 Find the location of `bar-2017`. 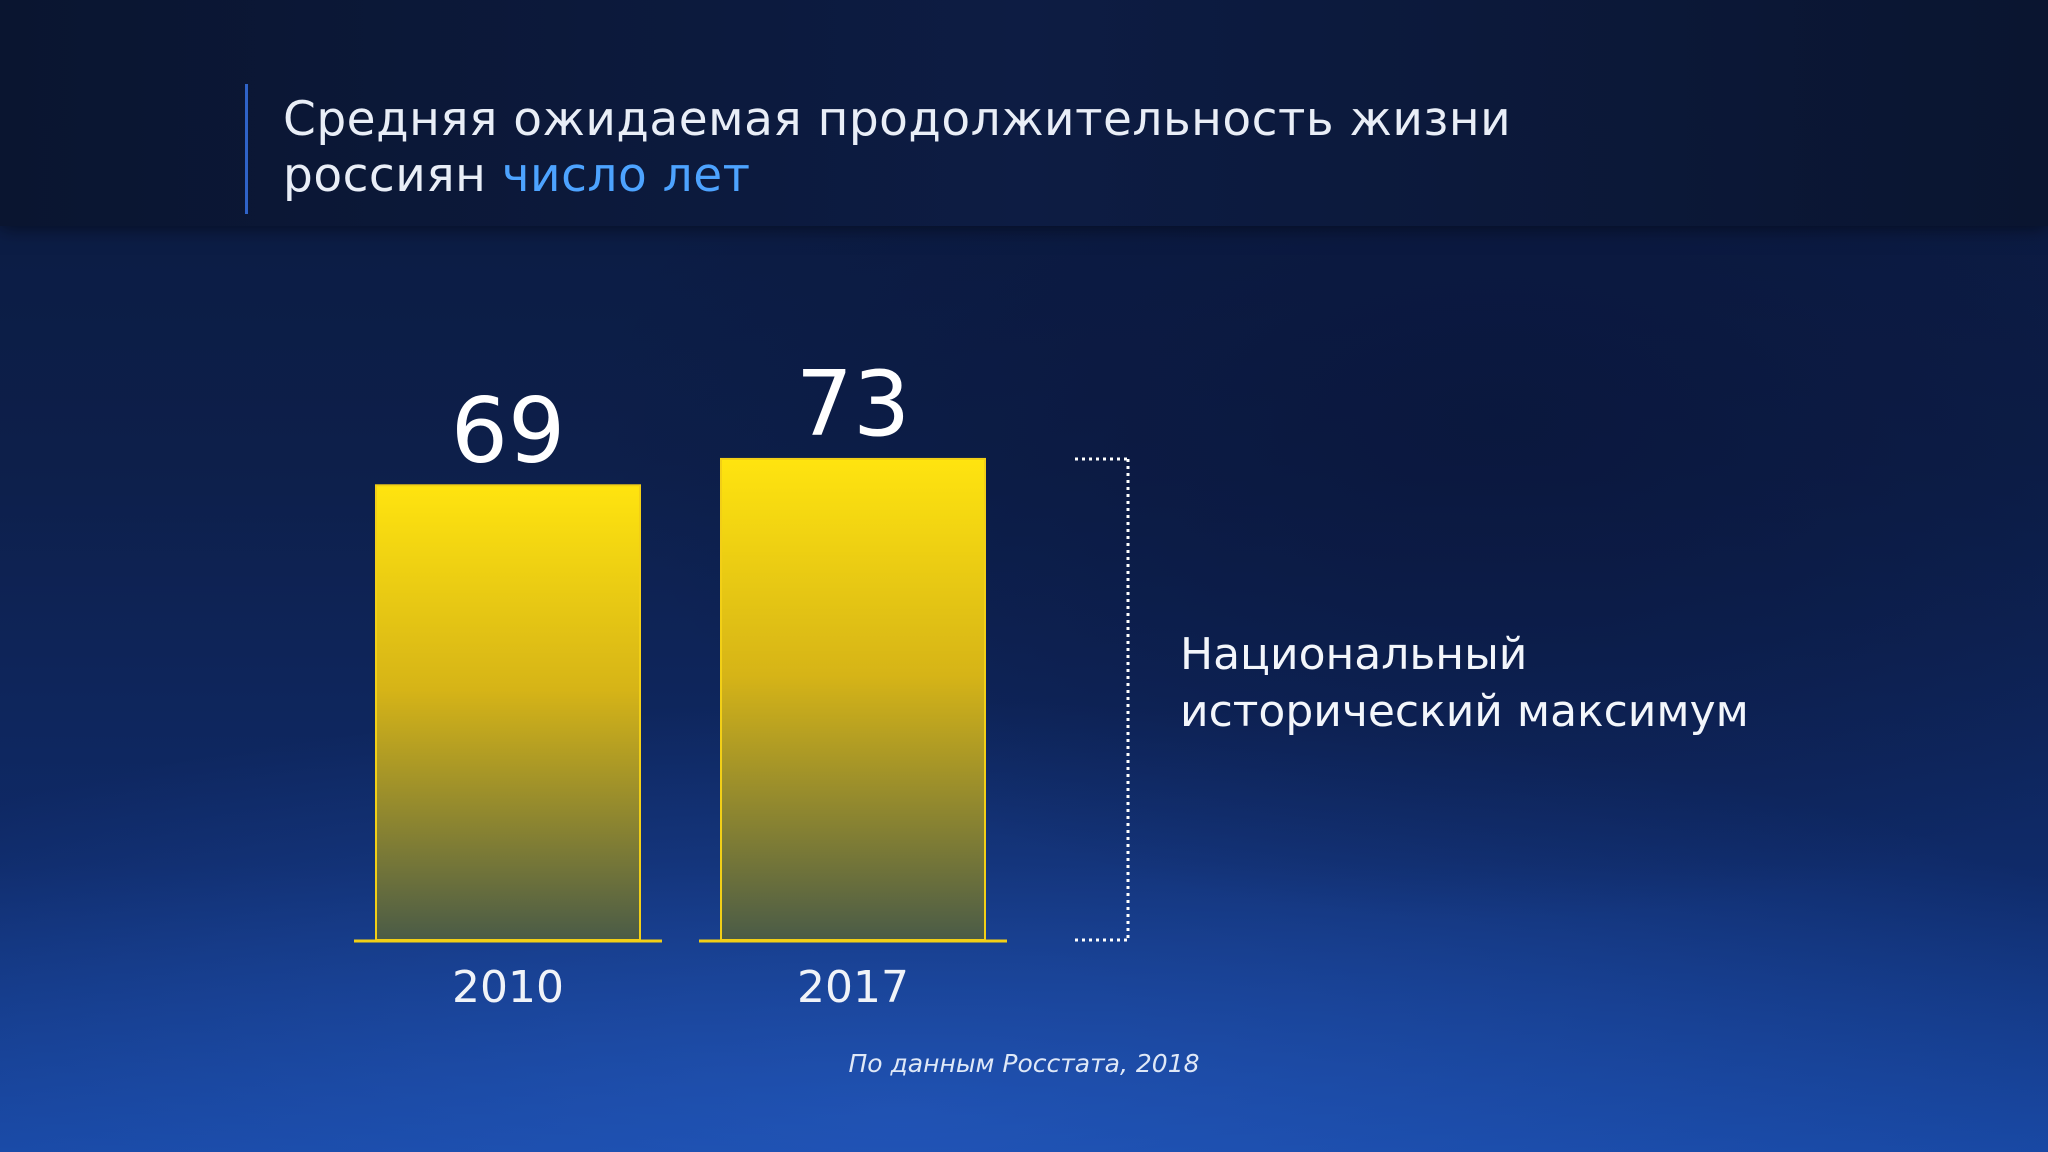

bar-2017 is located at coordinates (853, 699).